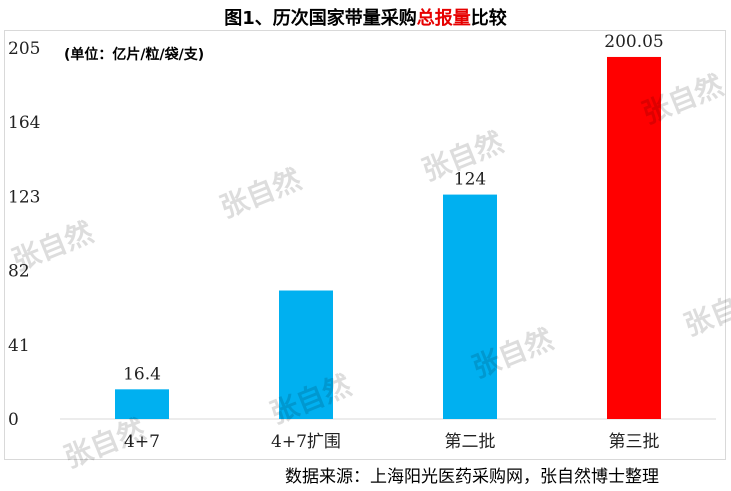 The image size is (731, 491). Describe the element at coordinates (306, 442) in the screenshot. I see `x-tick-label: 4+7扩围` at that location.